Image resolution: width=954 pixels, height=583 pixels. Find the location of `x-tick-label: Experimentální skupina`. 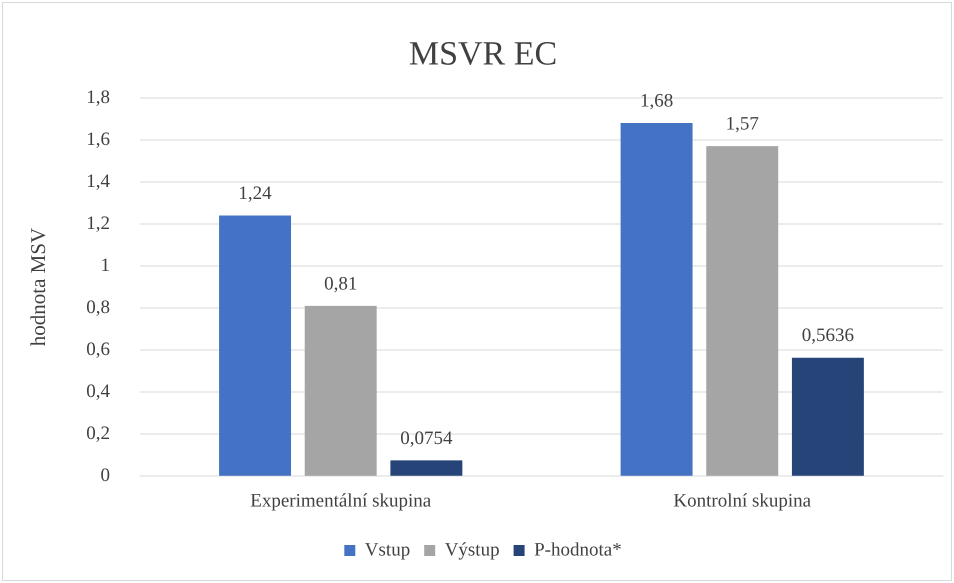

x-tick-label: Experimentální skupina is located at coordinates (341, 501).